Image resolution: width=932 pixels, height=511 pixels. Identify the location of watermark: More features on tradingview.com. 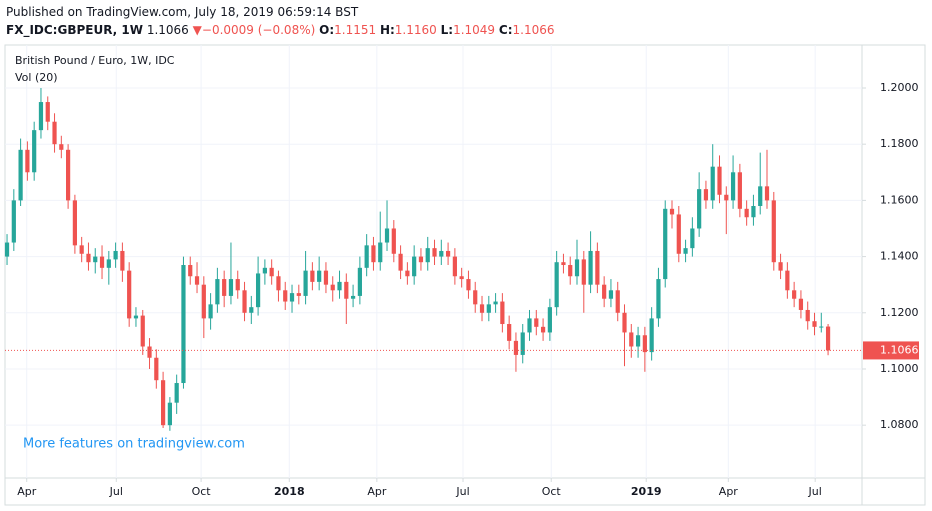
(134, 444).